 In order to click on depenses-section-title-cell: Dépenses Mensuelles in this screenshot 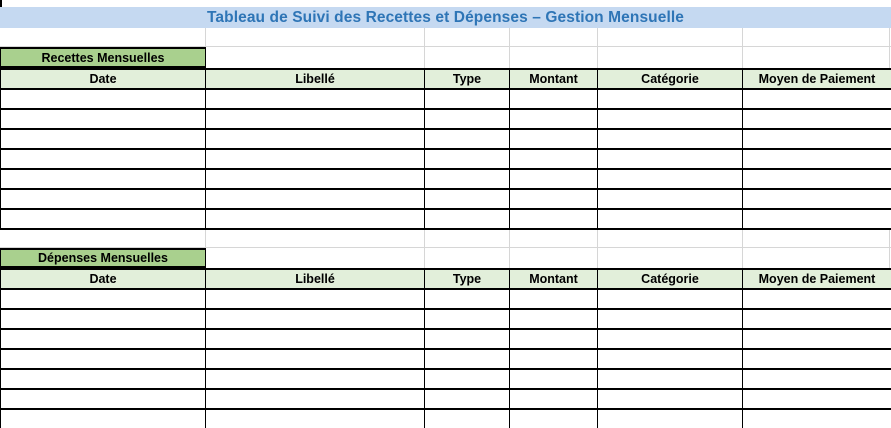, I will do `click(103, 258)`.